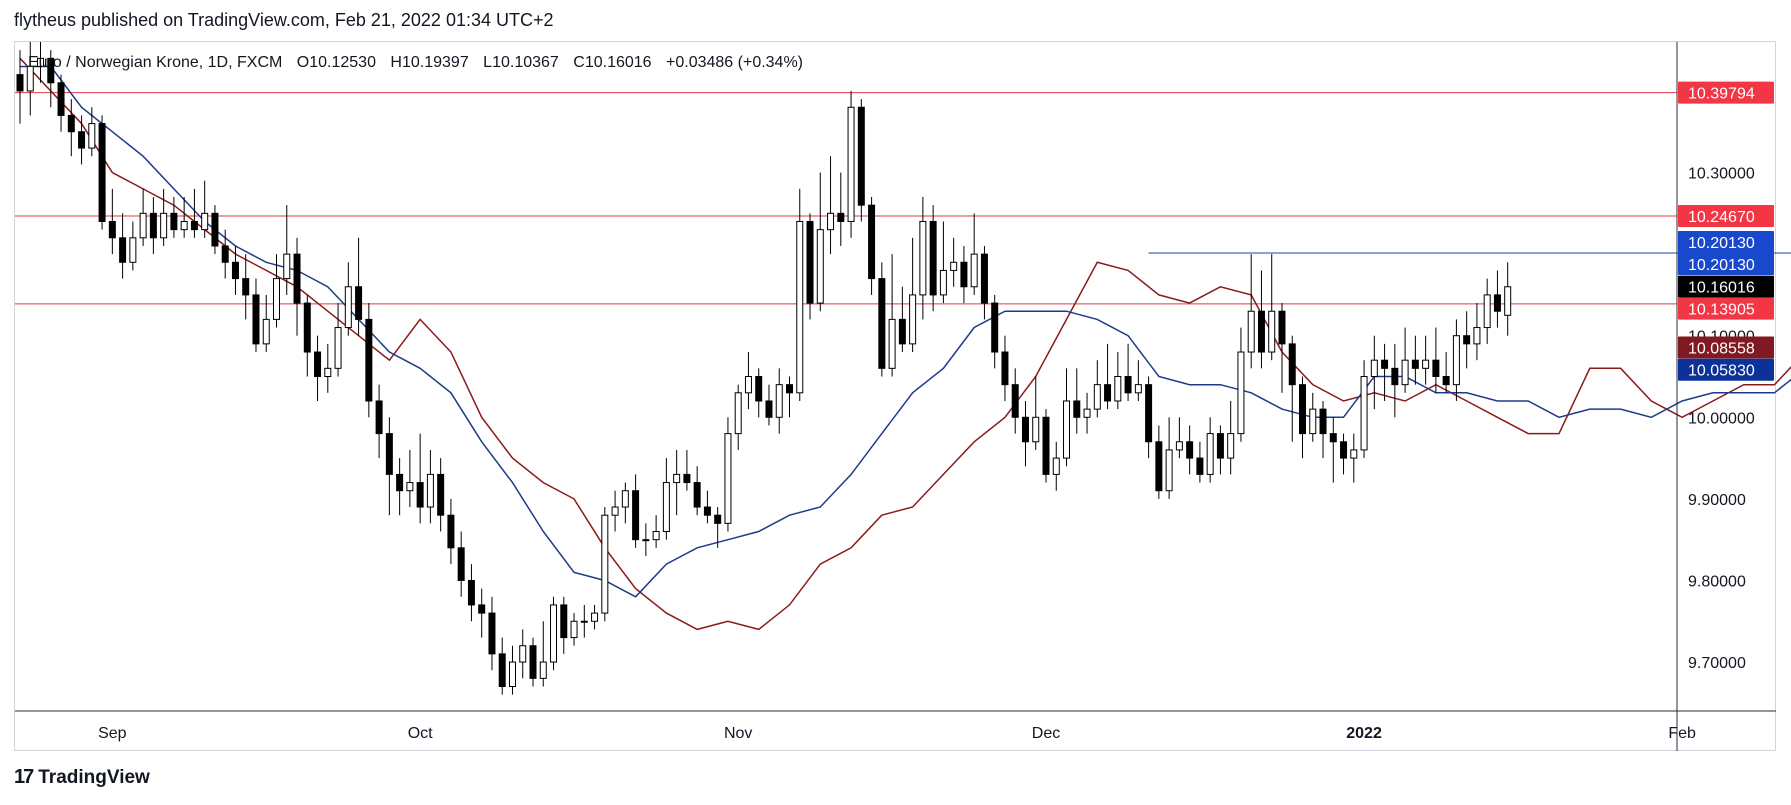 This screenshot has width=1791, height=805. What do you see at coordinates (738, 733) in the screenshot?
I see `x-tick-label: Nov` at bounding box center [738, 733].